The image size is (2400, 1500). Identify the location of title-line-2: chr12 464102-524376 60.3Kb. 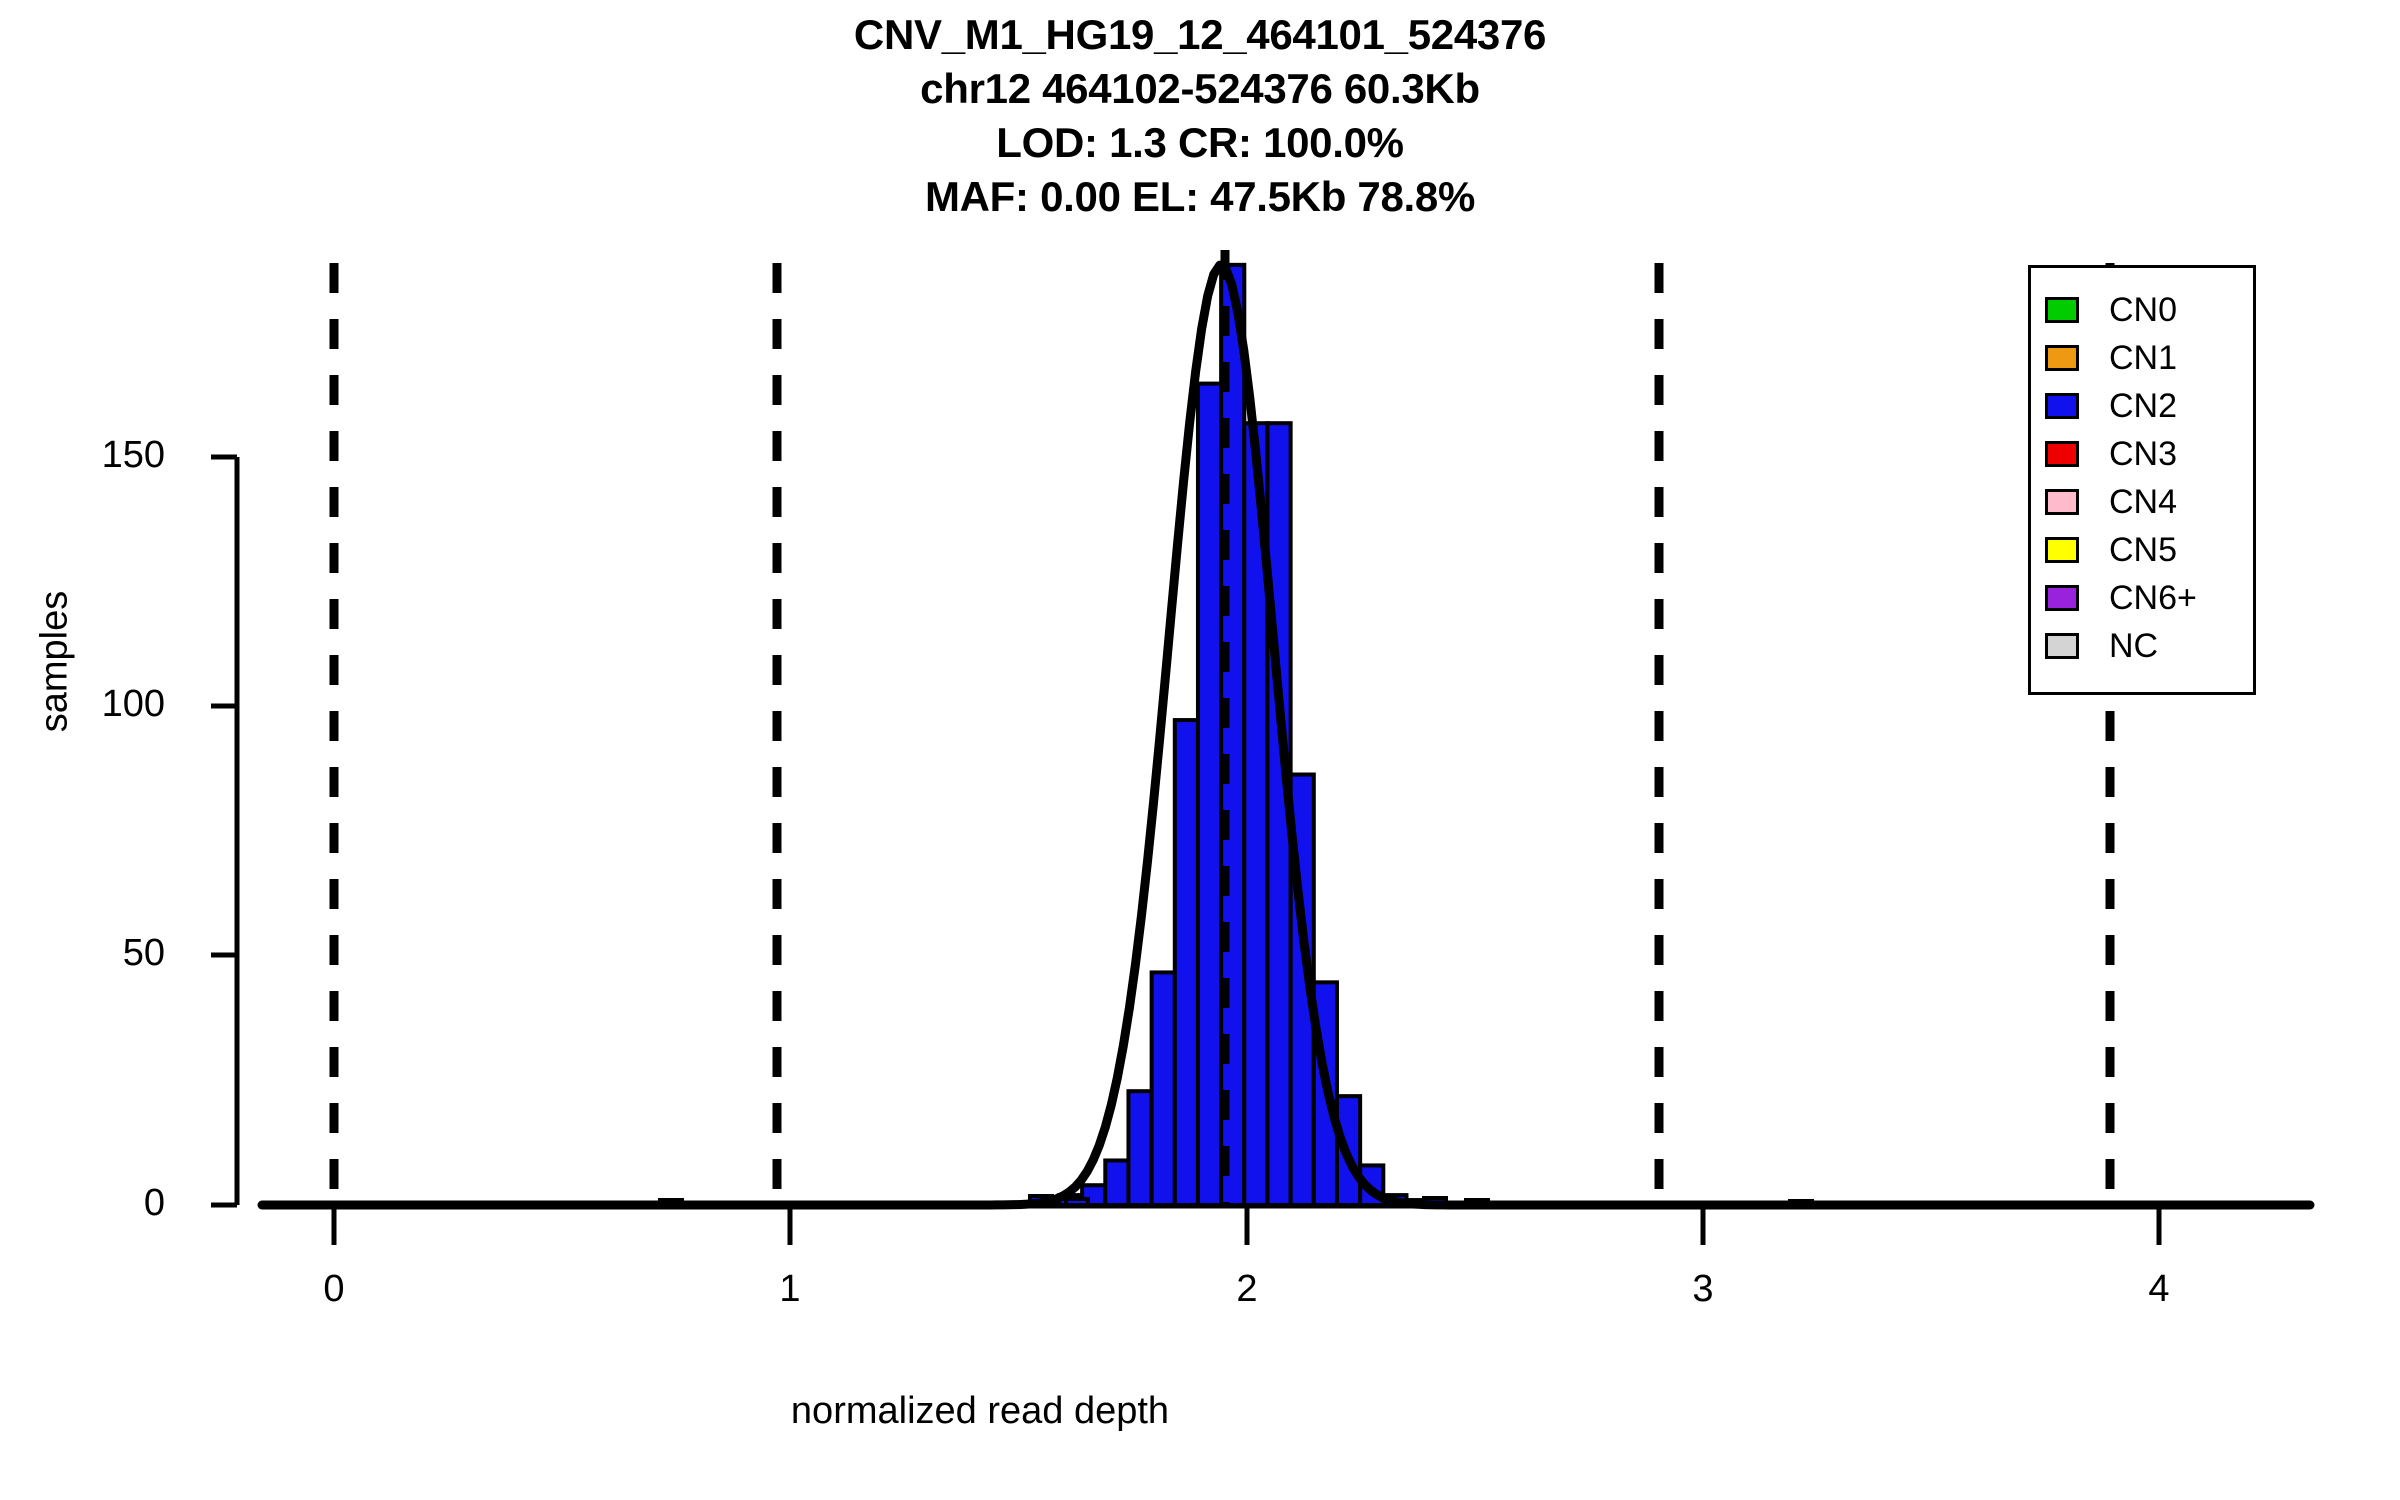
(1200, 88).